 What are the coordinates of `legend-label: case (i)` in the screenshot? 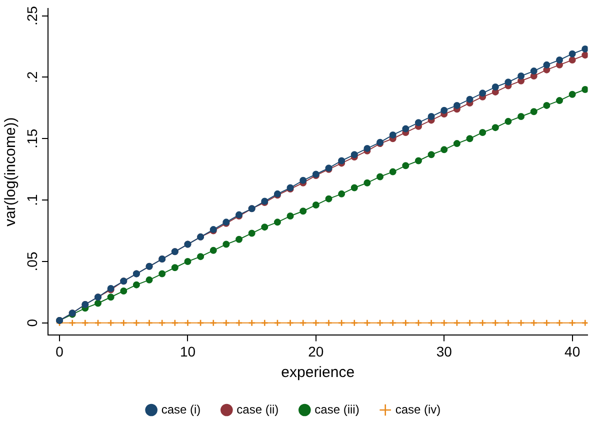 It's located at (181, 409).